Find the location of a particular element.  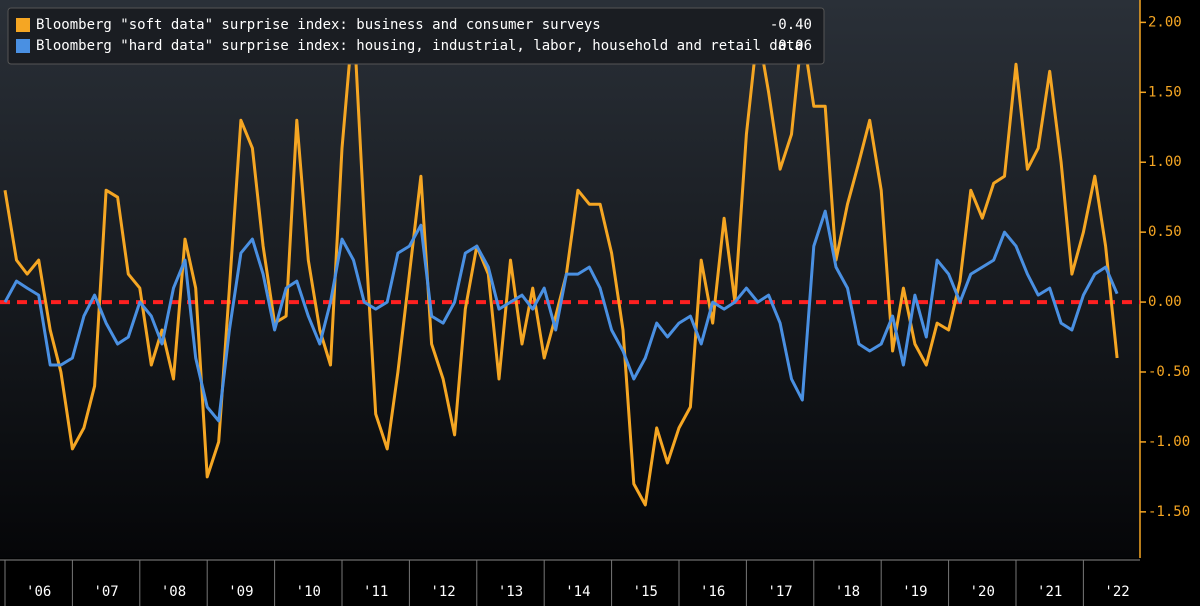

x-tick-label: '09 is located at coordinates (240, 592).